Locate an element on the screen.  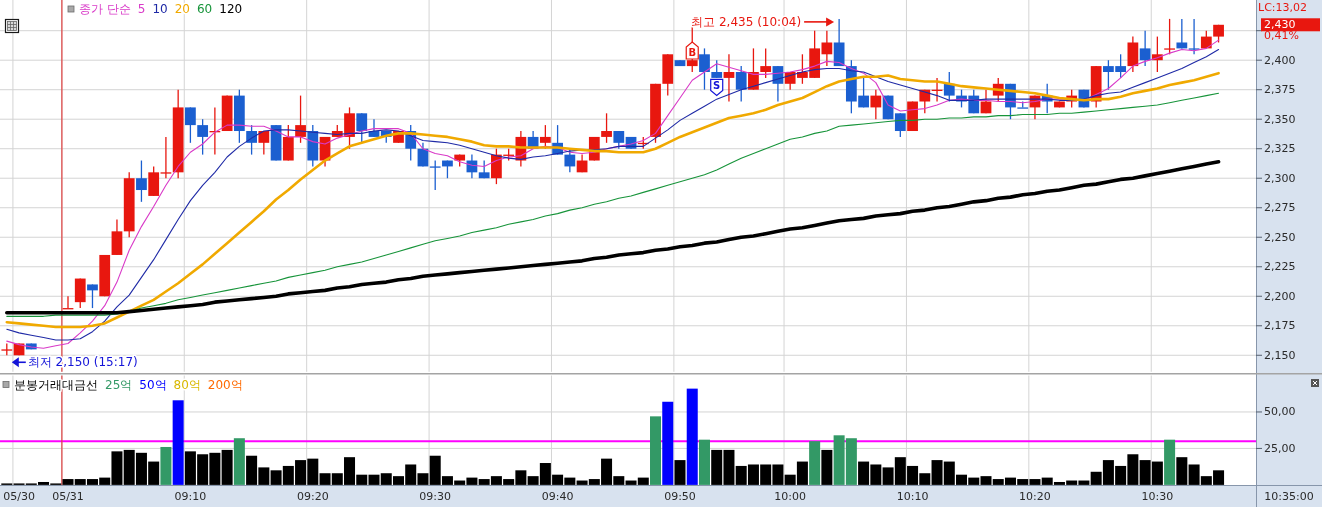
x-tick-label: 05/31 is located at coordinates (68, 496).